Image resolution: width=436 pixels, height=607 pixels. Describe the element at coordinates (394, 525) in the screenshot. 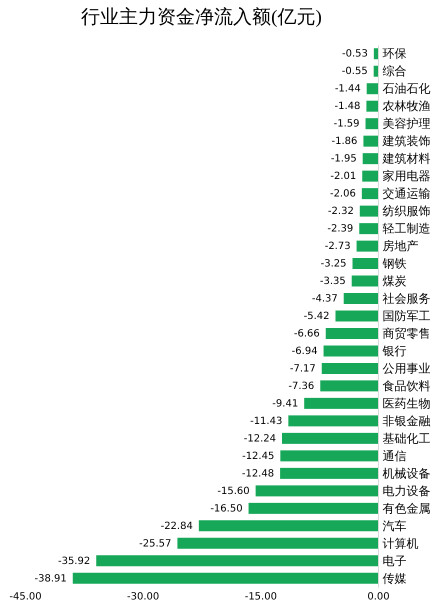

I see `y-tick-label: 汽车` at that location.